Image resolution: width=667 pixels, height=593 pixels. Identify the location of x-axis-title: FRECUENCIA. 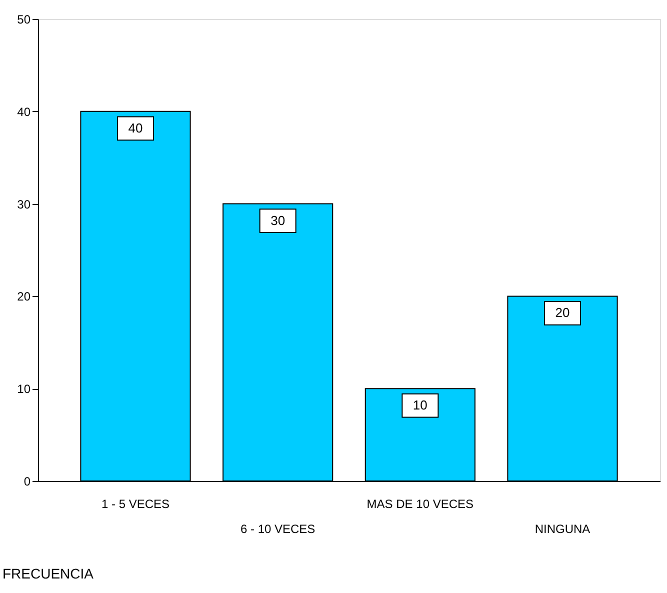
(48, 574).